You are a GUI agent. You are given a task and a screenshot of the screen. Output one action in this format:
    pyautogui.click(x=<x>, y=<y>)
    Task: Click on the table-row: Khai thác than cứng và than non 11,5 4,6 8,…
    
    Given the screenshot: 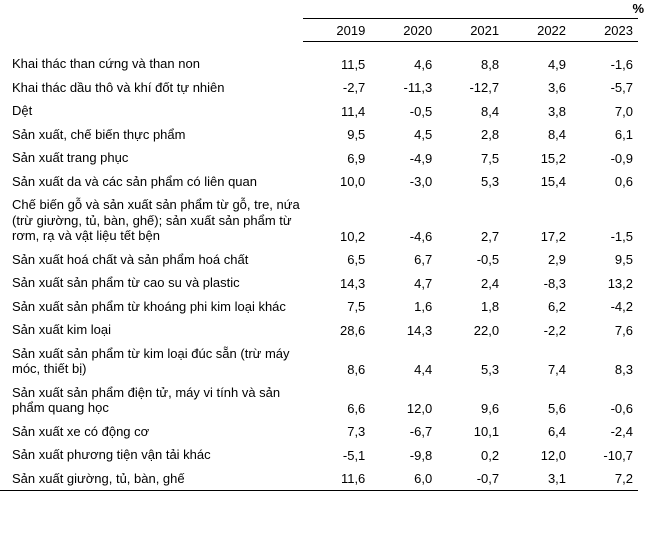 What is the action you would take?
    pyautogui.click(x=319, y=64)
    